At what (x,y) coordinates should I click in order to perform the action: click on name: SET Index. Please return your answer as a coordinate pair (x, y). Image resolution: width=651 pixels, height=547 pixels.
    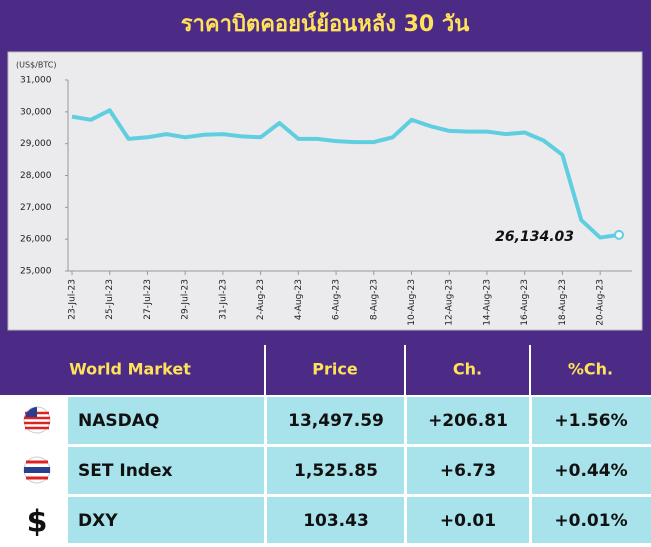
    Looking at the image, I should click on (125, 471).